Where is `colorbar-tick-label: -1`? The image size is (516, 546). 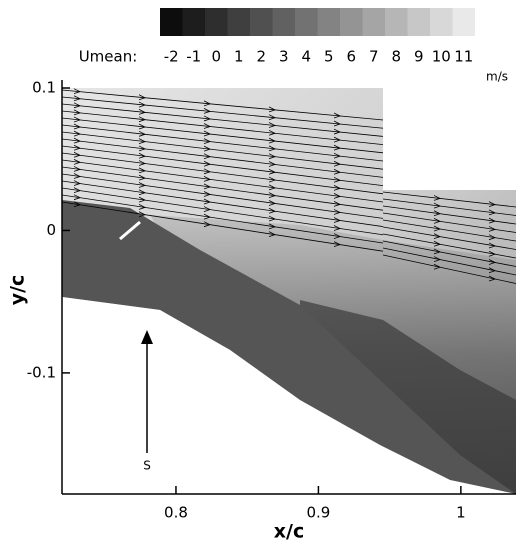 colorbar-tick-label: -1 is located at coordinates (193, 57).